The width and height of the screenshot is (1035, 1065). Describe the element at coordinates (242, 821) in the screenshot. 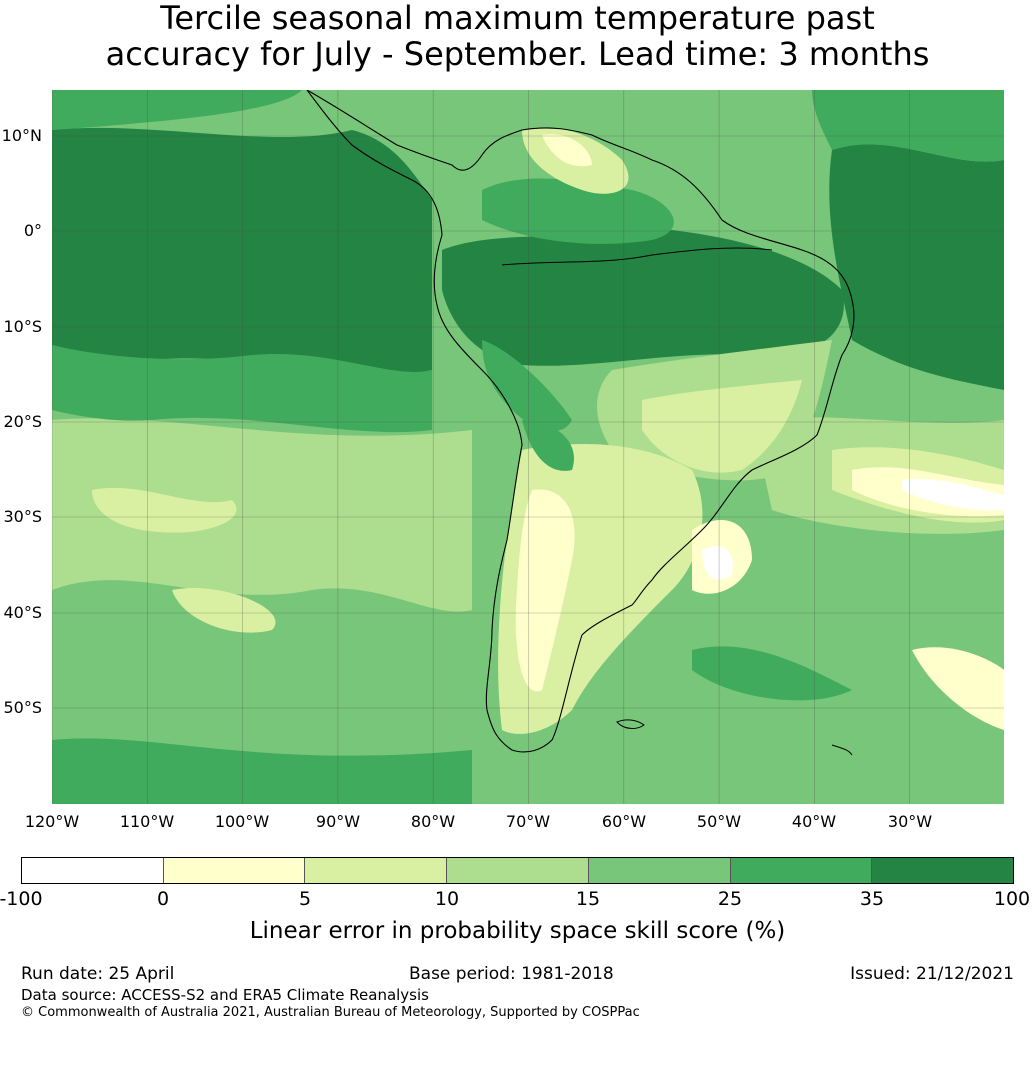

I see `lon-label-100w: 100°W` at that location.